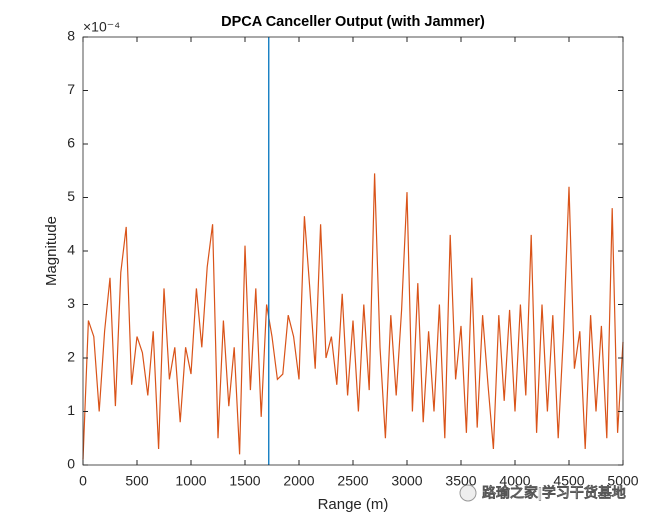 This screenshot has width=668, height=524. I want to click on chart-title: DPCA Canceller Output (with Jammer), so click(353, 22).